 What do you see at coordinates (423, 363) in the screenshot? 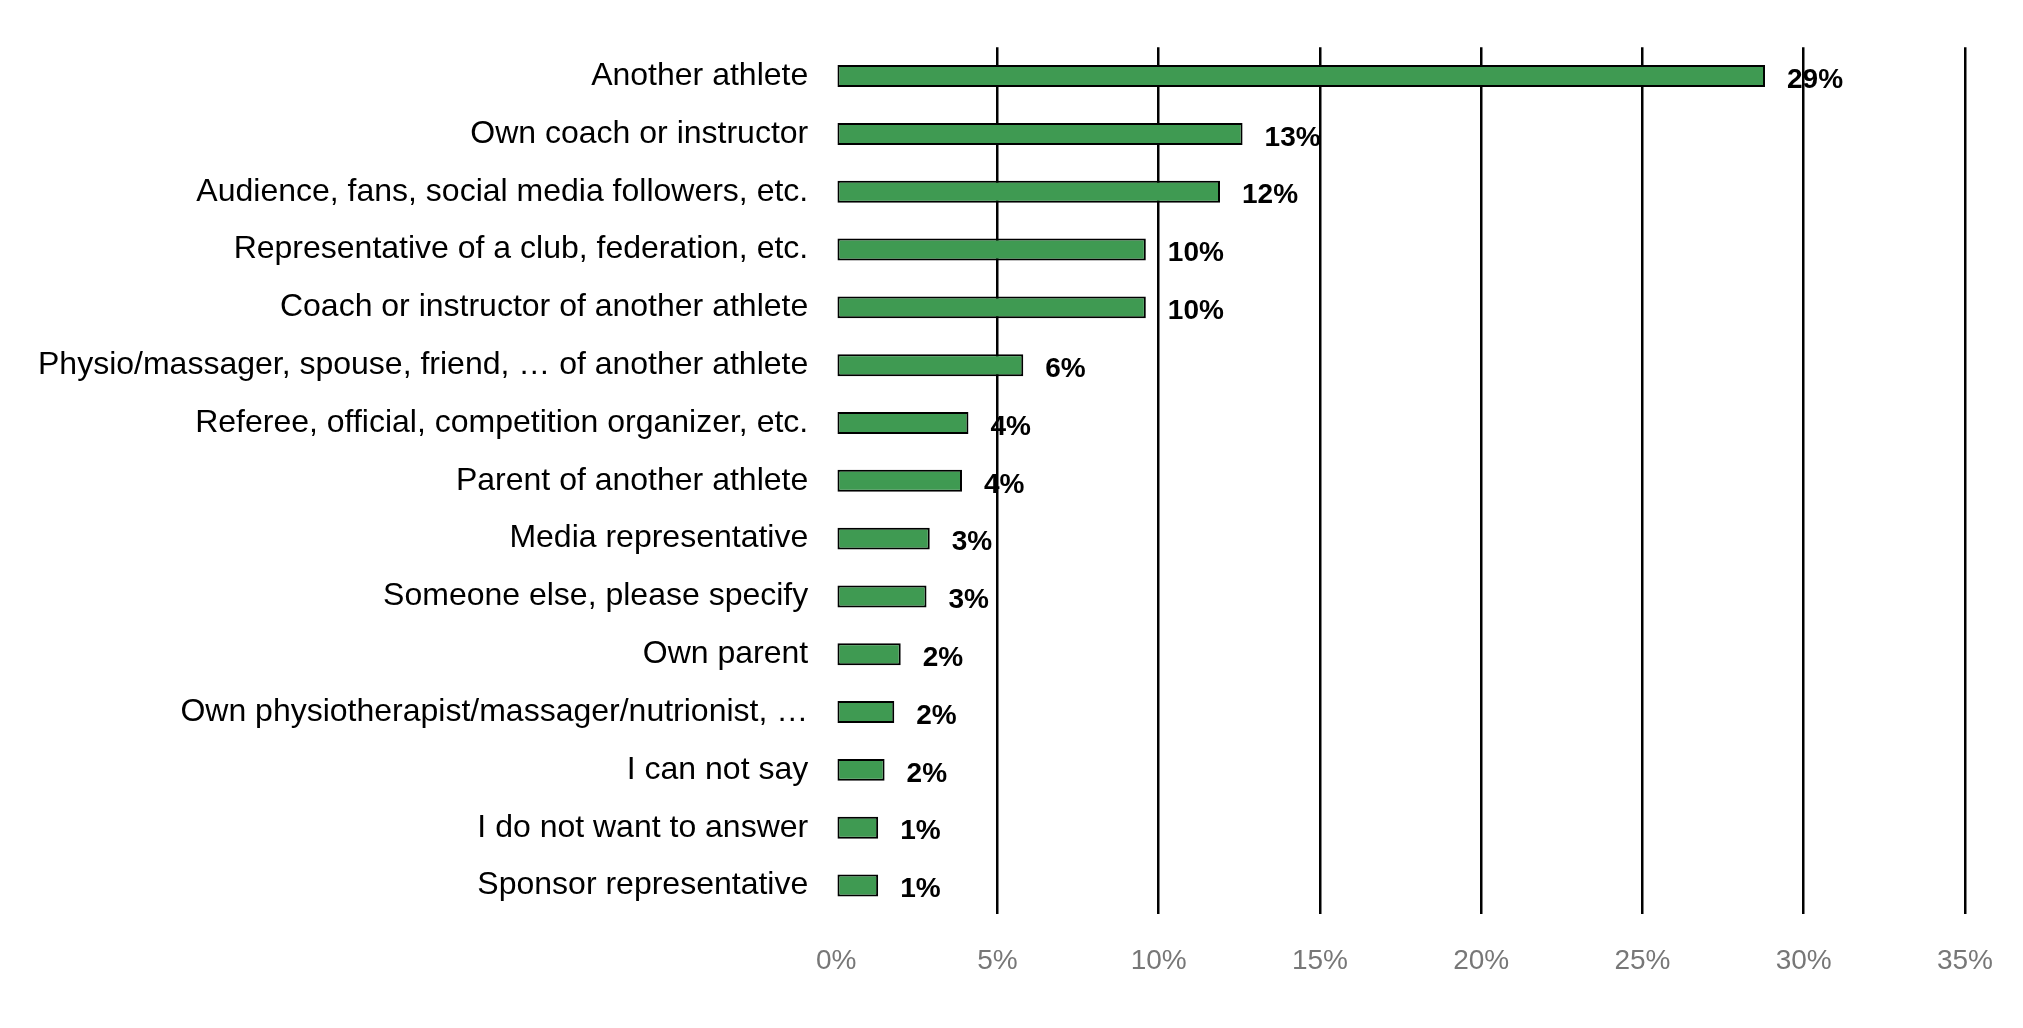
I see `y-tick-label: Physio/massager, spouse, friend, … of another athlete` at bounding box center [423, 363].